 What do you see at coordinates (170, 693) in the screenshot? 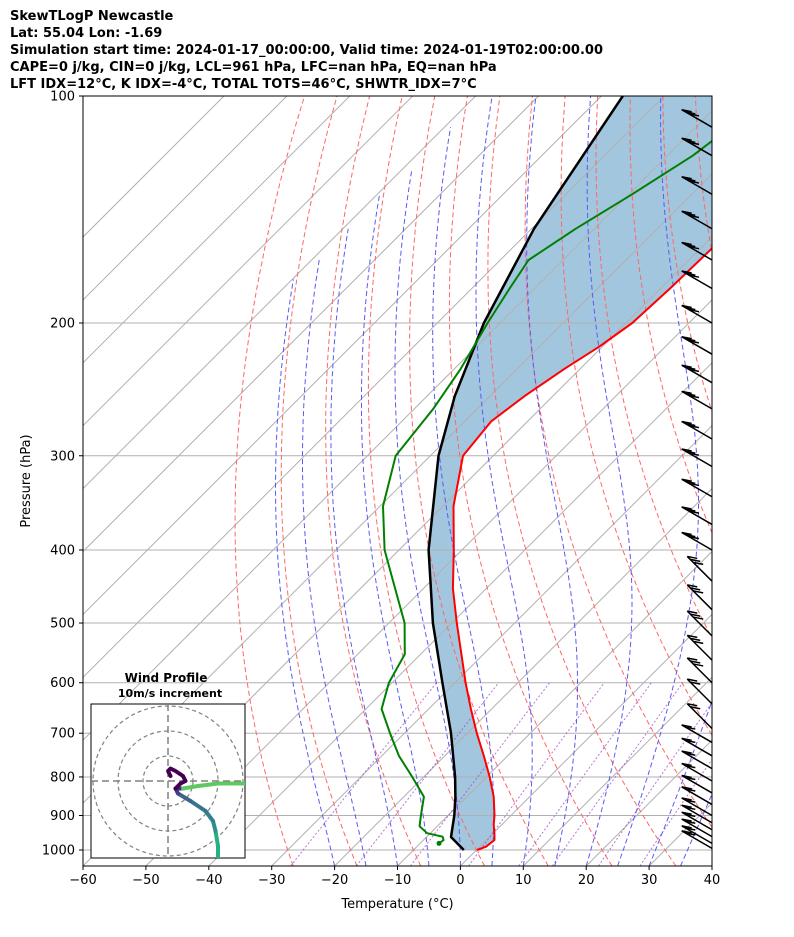
I see `hodograph-subtitle: 10m/s increment` at bounding box center [170, 693].